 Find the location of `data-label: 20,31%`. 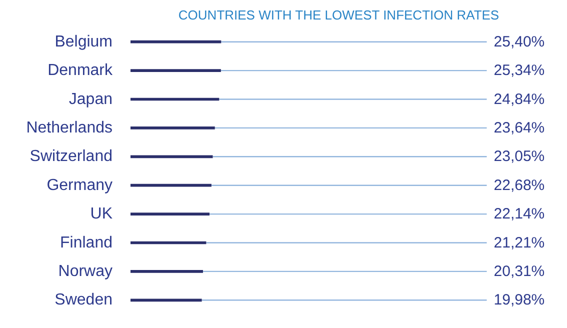

data-label: 20,31% is located at coordinates (519, 271).